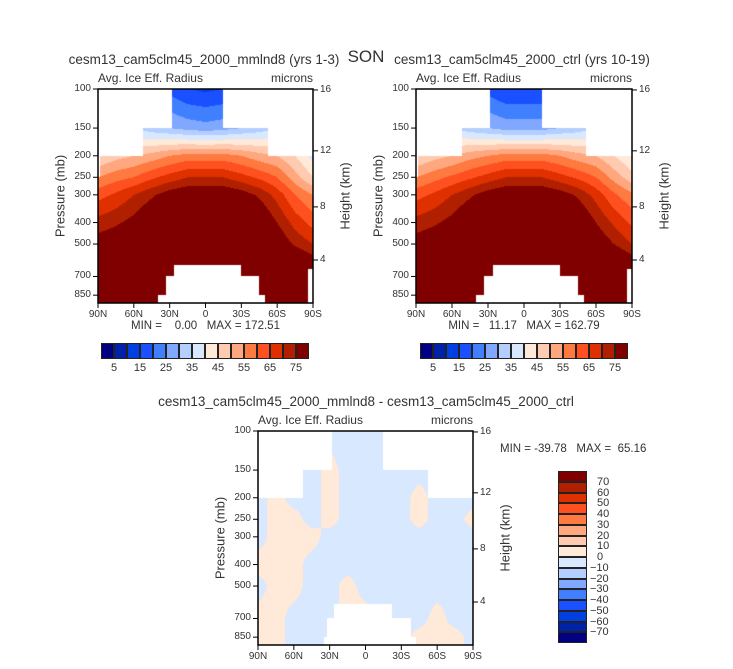 The width and height of the screenshot is (733, 669). I want to click on colorbar-label: 10, so click(603, 546).